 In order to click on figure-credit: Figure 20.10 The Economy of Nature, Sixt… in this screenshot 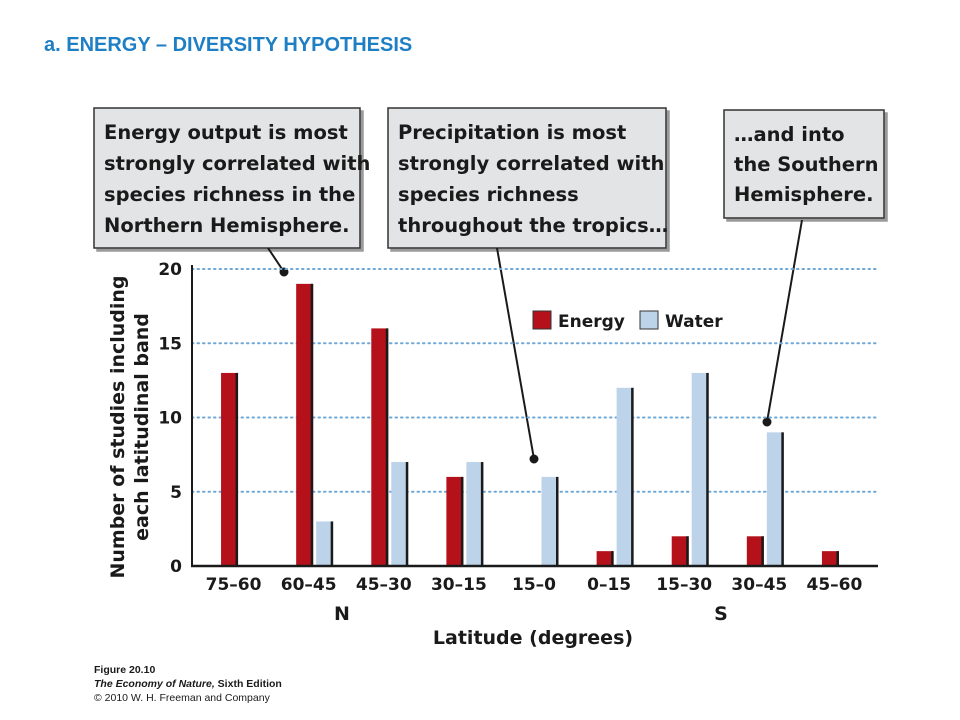, I will do `click(188, 684)`.